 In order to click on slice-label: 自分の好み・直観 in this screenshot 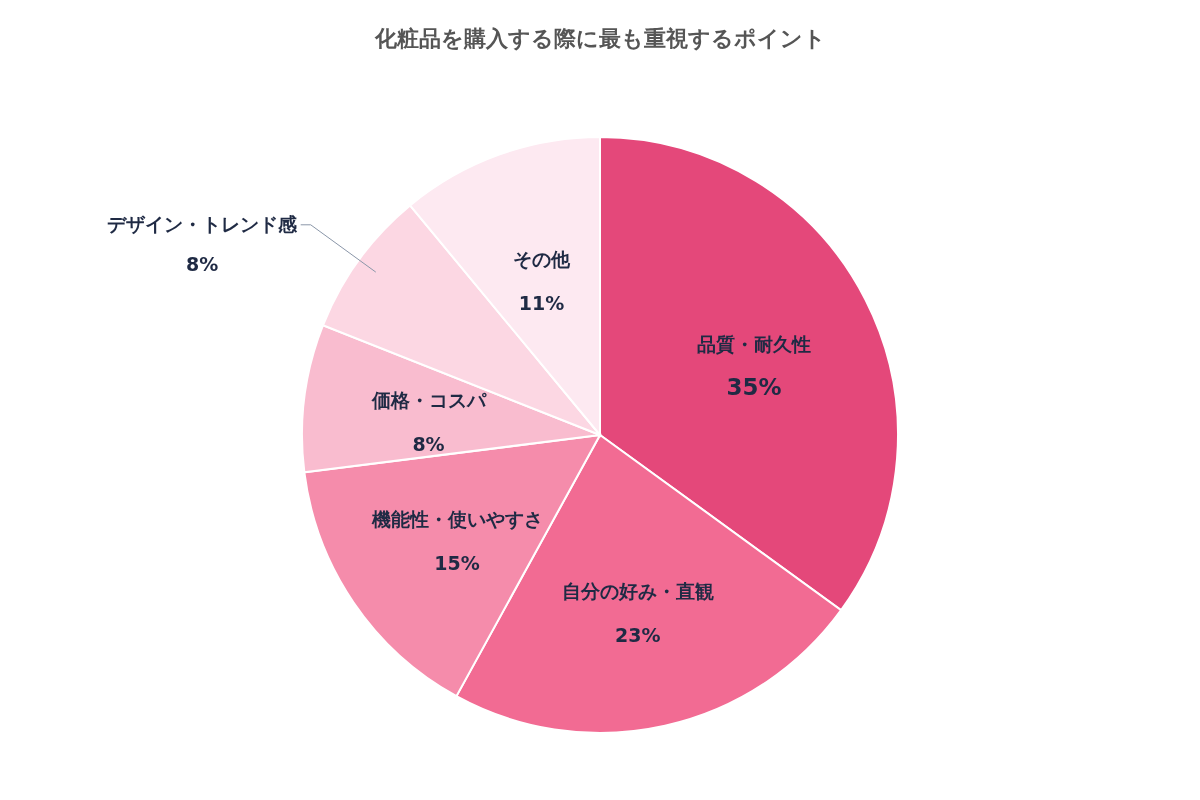, I will do `click(637, 590)`.